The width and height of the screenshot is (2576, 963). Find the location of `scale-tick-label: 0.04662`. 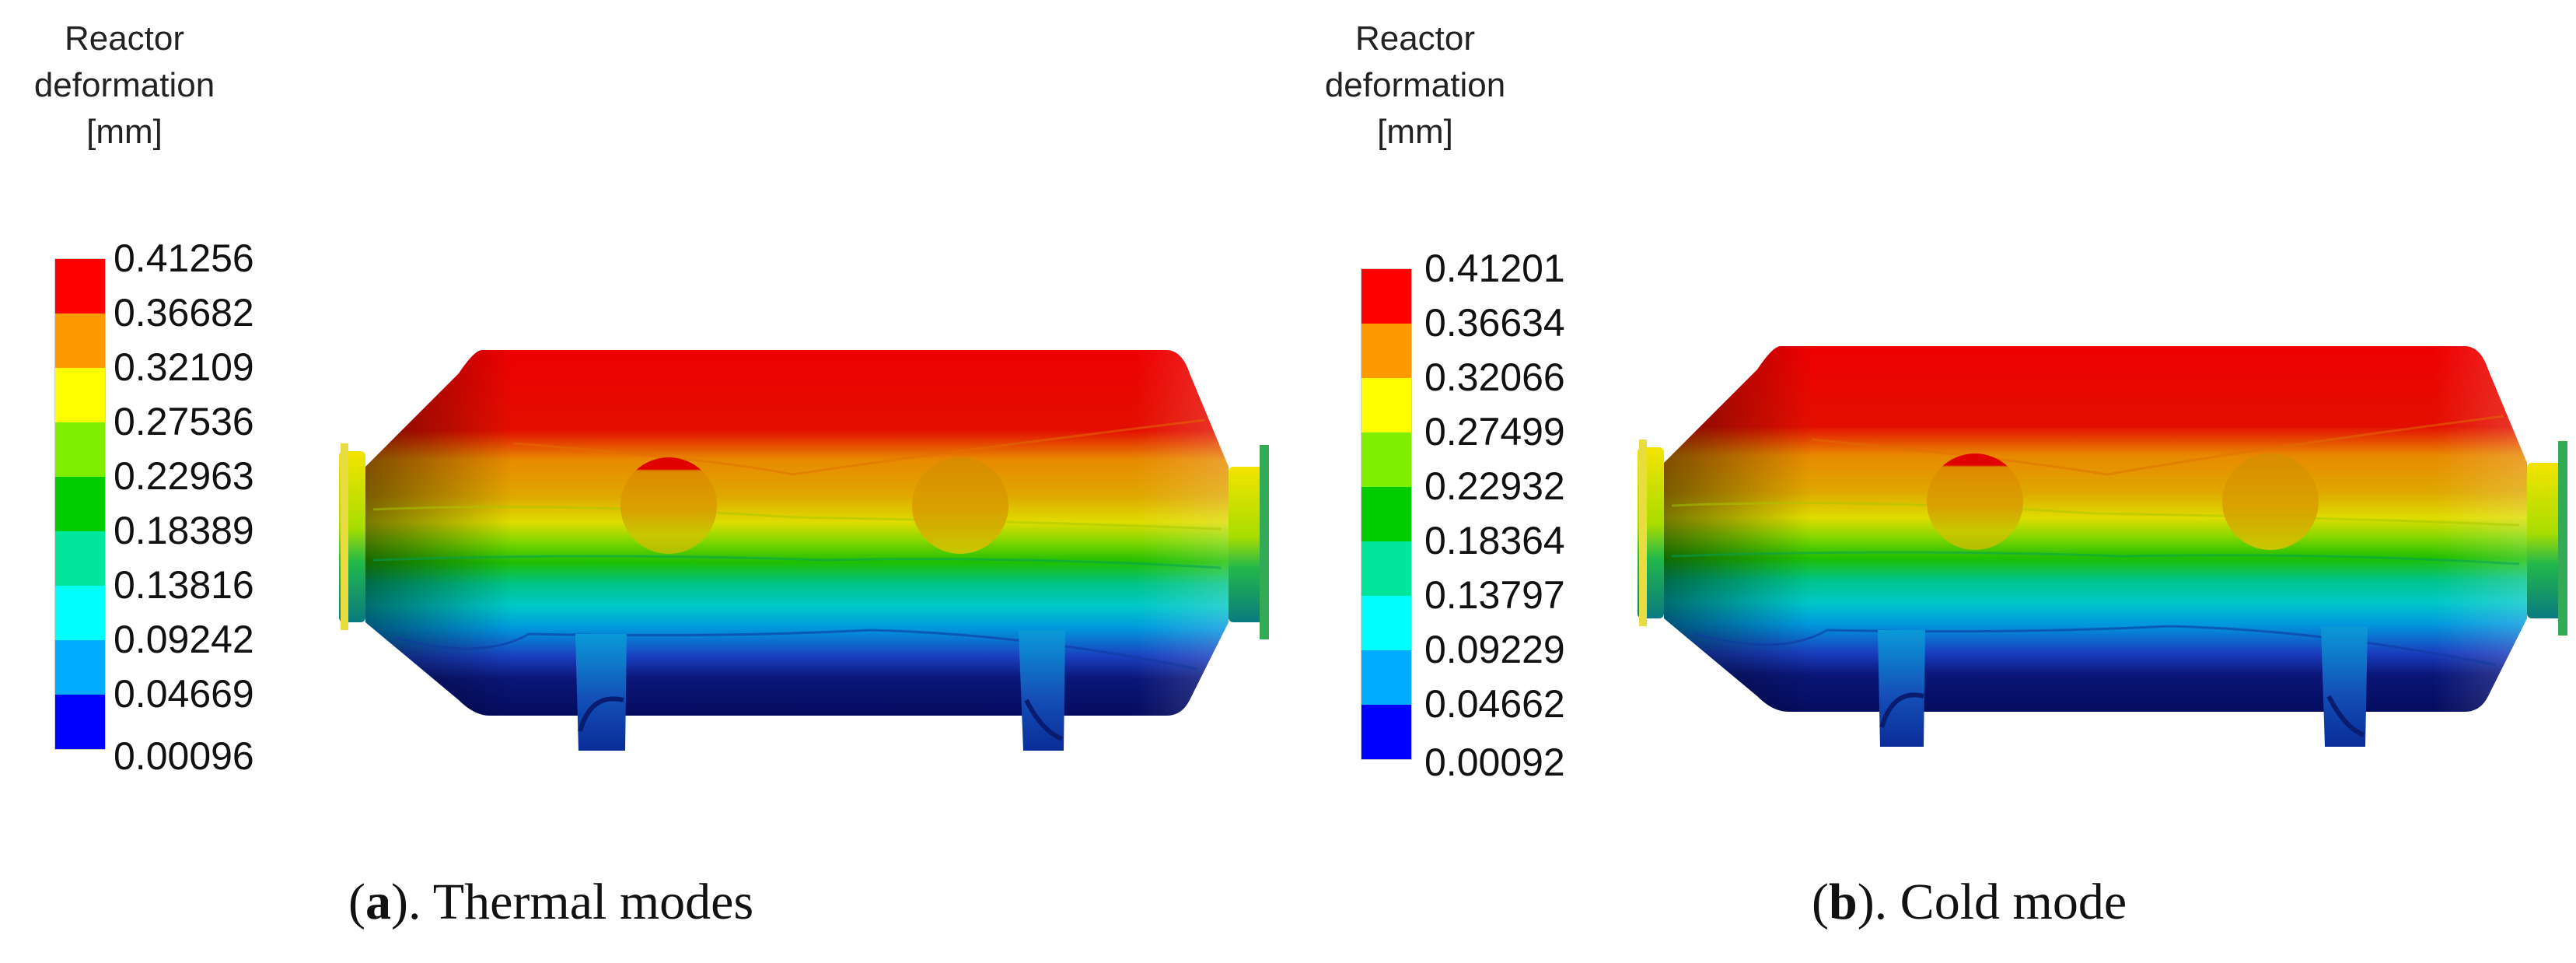

scale-tick-label: 0.04662 is located at coordinates (1494, 704).